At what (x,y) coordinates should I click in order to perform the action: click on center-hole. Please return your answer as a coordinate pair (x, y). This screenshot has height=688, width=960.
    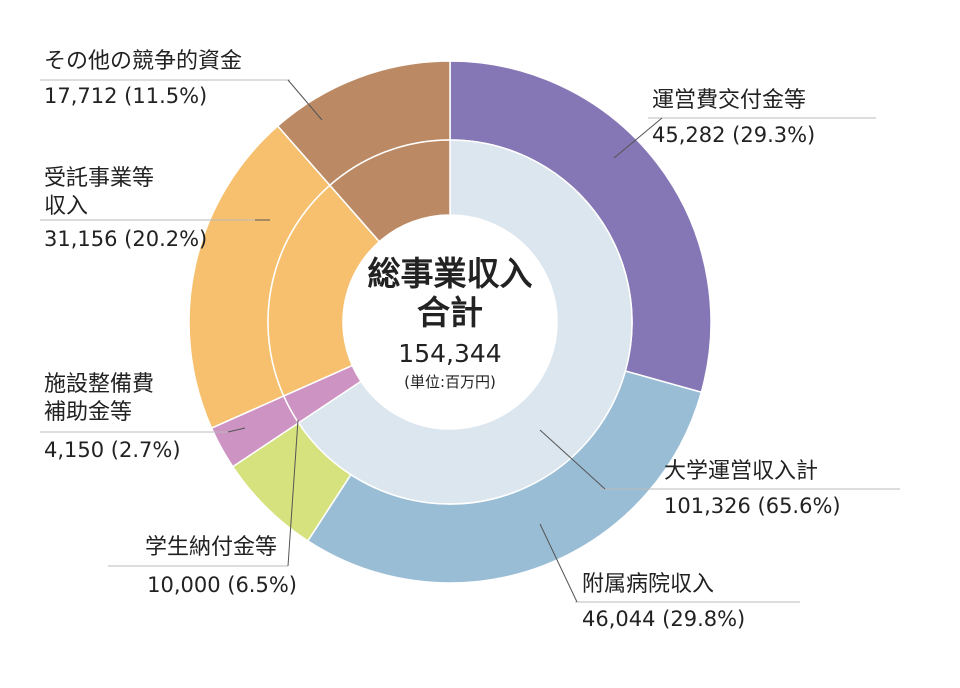
    Looking at the image, I should click on (450, 322).